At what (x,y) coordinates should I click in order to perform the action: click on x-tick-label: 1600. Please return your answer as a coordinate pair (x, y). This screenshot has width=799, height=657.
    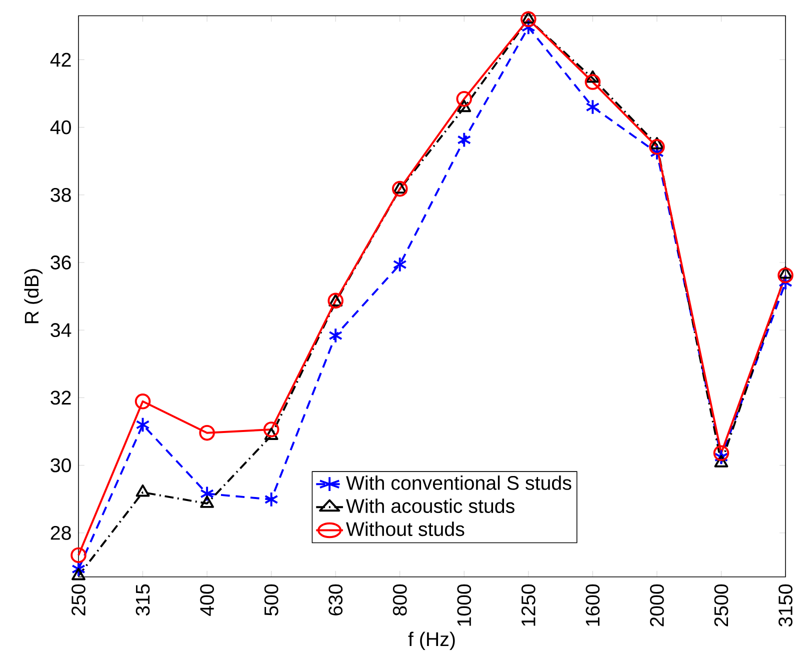
    Looking at the image, I should click on (593, 605).